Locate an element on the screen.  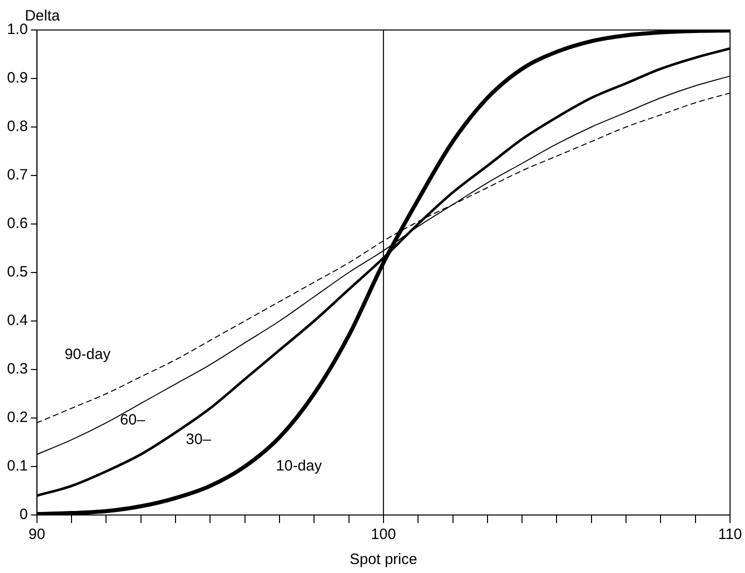
annotation: 60– is located at coordinates (133, 420).